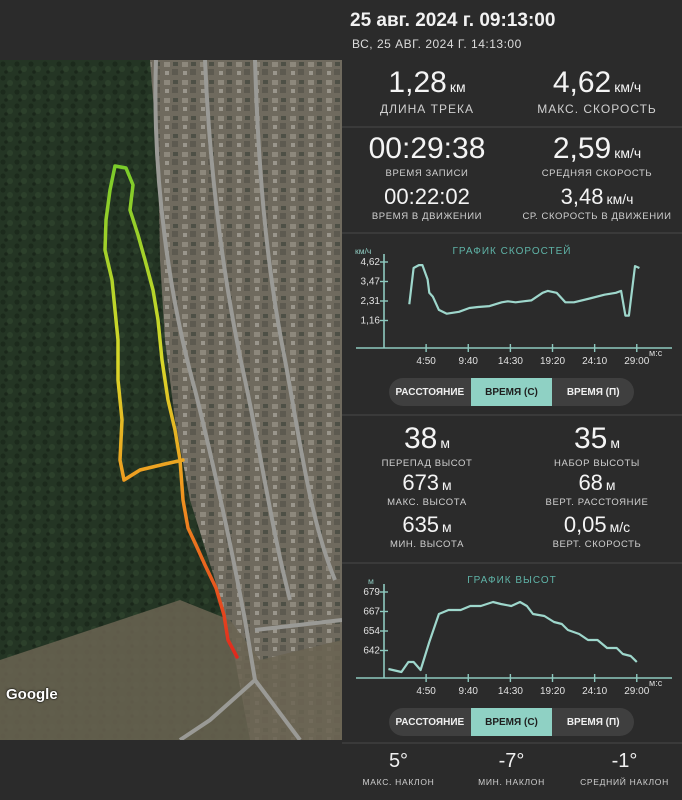 This screenshot has width=682, height=800. What do you see at coordinates (597, 544) in the screenshot?
I see `vert-speed-label: ВЕРТ. СКОРОСТЬ` at bounding box center [597, 544].